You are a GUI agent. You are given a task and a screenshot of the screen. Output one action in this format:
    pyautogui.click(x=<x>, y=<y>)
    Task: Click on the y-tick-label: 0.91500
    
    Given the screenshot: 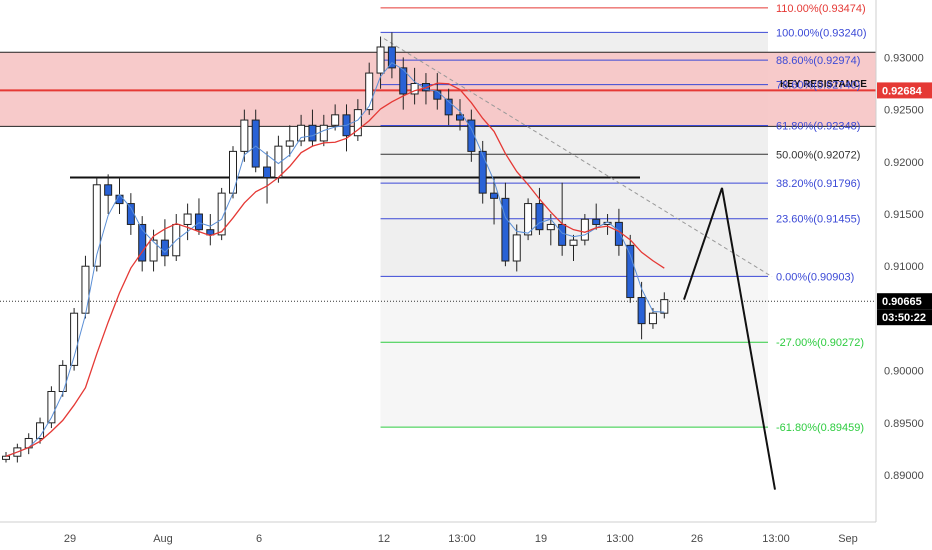 What is the action you would take?
    pyautogui.click(x=904, y=215)
    